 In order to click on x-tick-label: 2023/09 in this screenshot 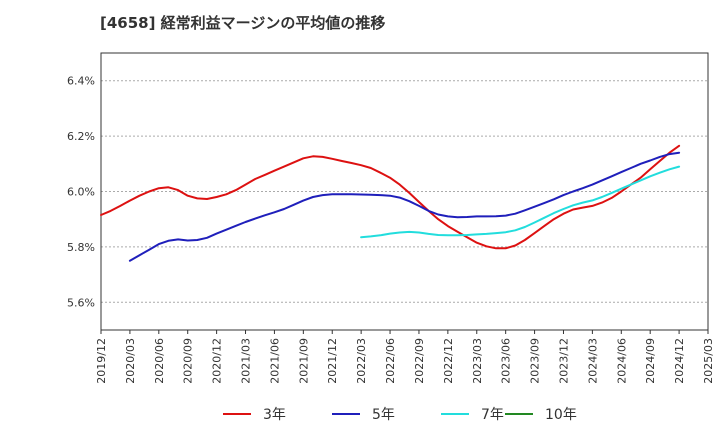, I will do `click(535, 361)`.